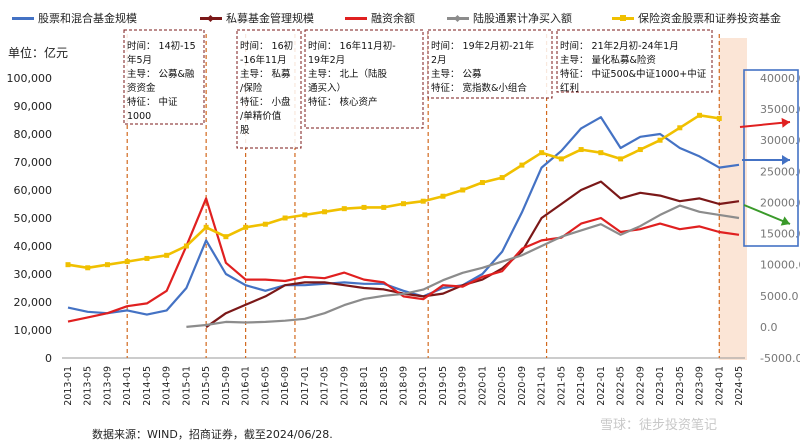 This screenshot has width=800, height=445. I want to click on annotation-line: 19年2月, so click(327, 60).